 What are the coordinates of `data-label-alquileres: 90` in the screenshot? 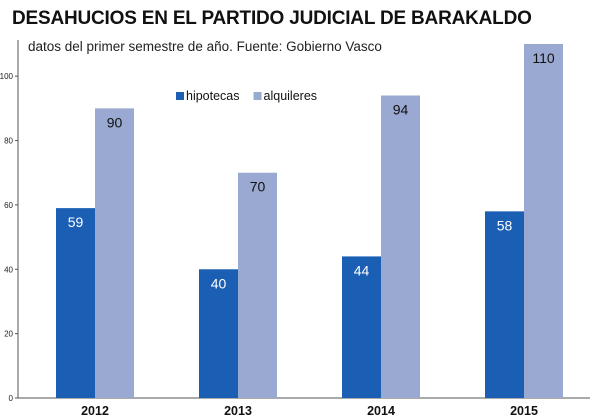 It's located at (115, 122).